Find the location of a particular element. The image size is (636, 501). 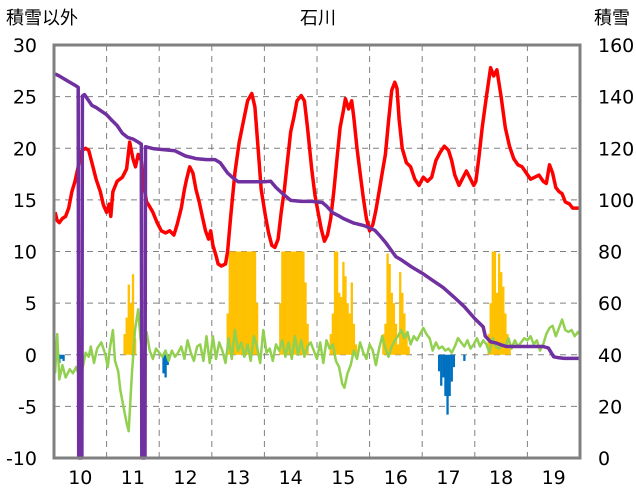

right-tick-label: 60 is located at coordinates (610, 304).